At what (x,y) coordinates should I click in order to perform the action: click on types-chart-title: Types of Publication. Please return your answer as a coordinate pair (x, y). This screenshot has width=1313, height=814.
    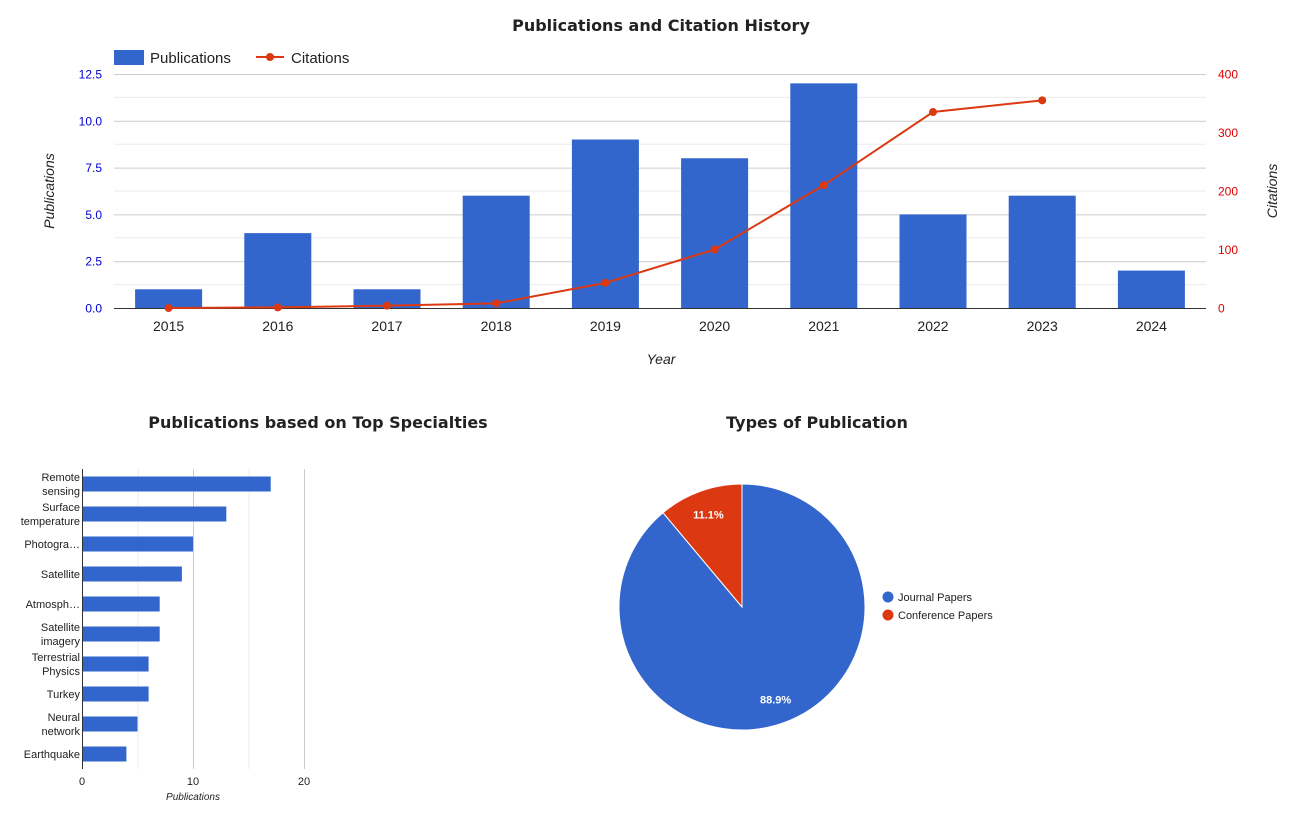
    Looking at the image, I should click on (817, 422).